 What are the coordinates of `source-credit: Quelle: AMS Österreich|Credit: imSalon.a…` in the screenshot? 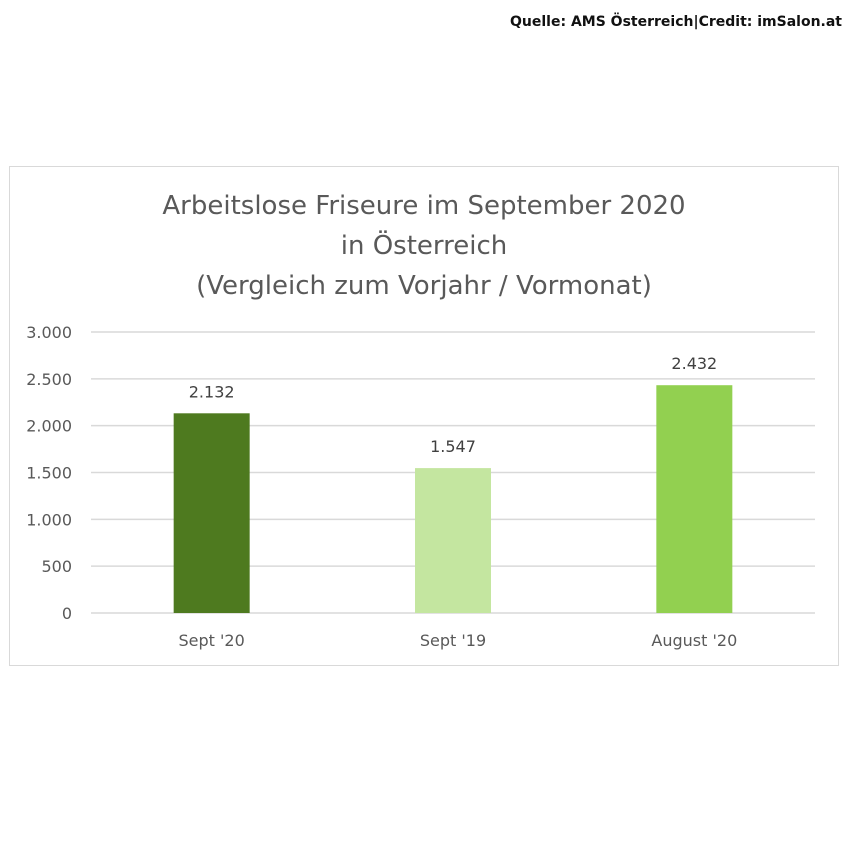 It's located at (676, 22).